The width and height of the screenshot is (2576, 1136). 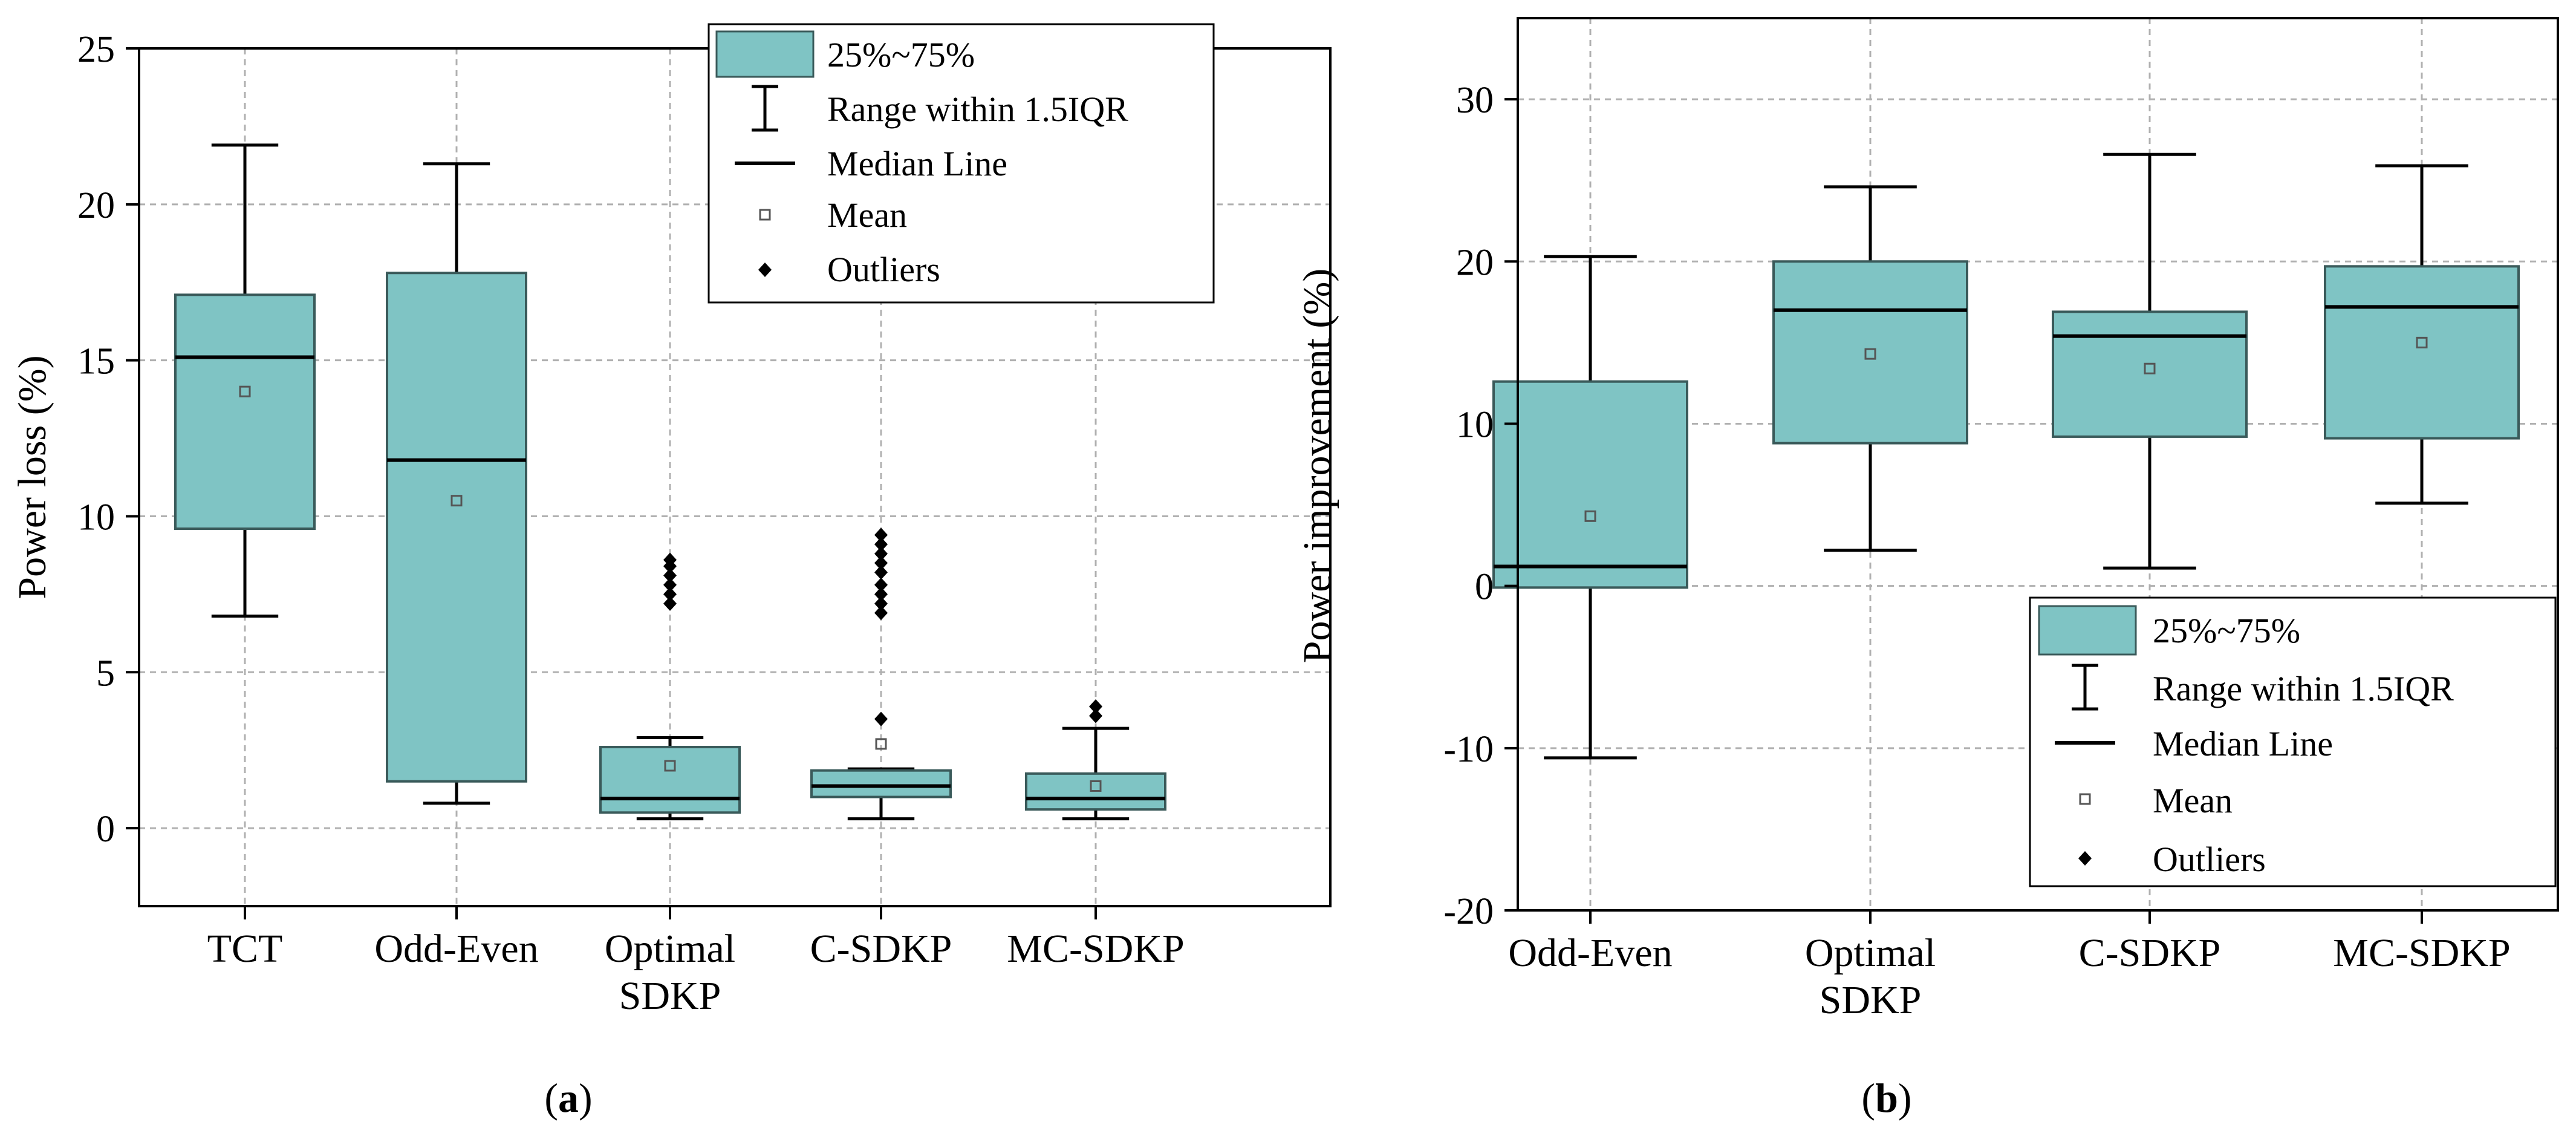 I want to click on panel-b-label-letter: b, so click(x=1886, y=1098).